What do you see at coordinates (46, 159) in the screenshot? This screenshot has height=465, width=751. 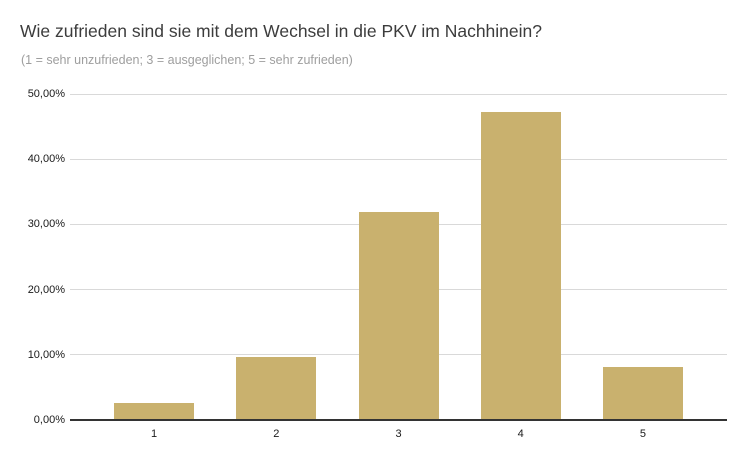 I see `y-tick-label: 40,00%` at bounding box center [46, 159].